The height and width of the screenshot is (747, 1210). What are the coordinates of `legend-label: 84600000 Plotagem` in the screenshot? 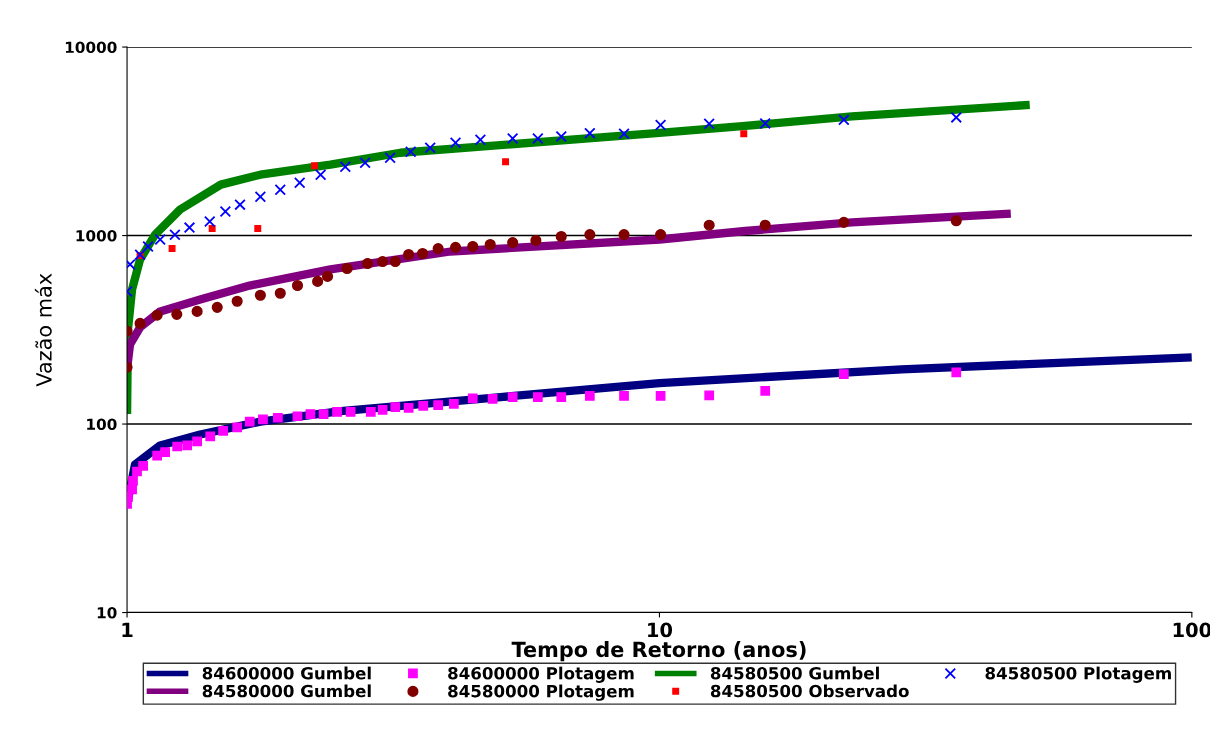 It's located at (541, 674).